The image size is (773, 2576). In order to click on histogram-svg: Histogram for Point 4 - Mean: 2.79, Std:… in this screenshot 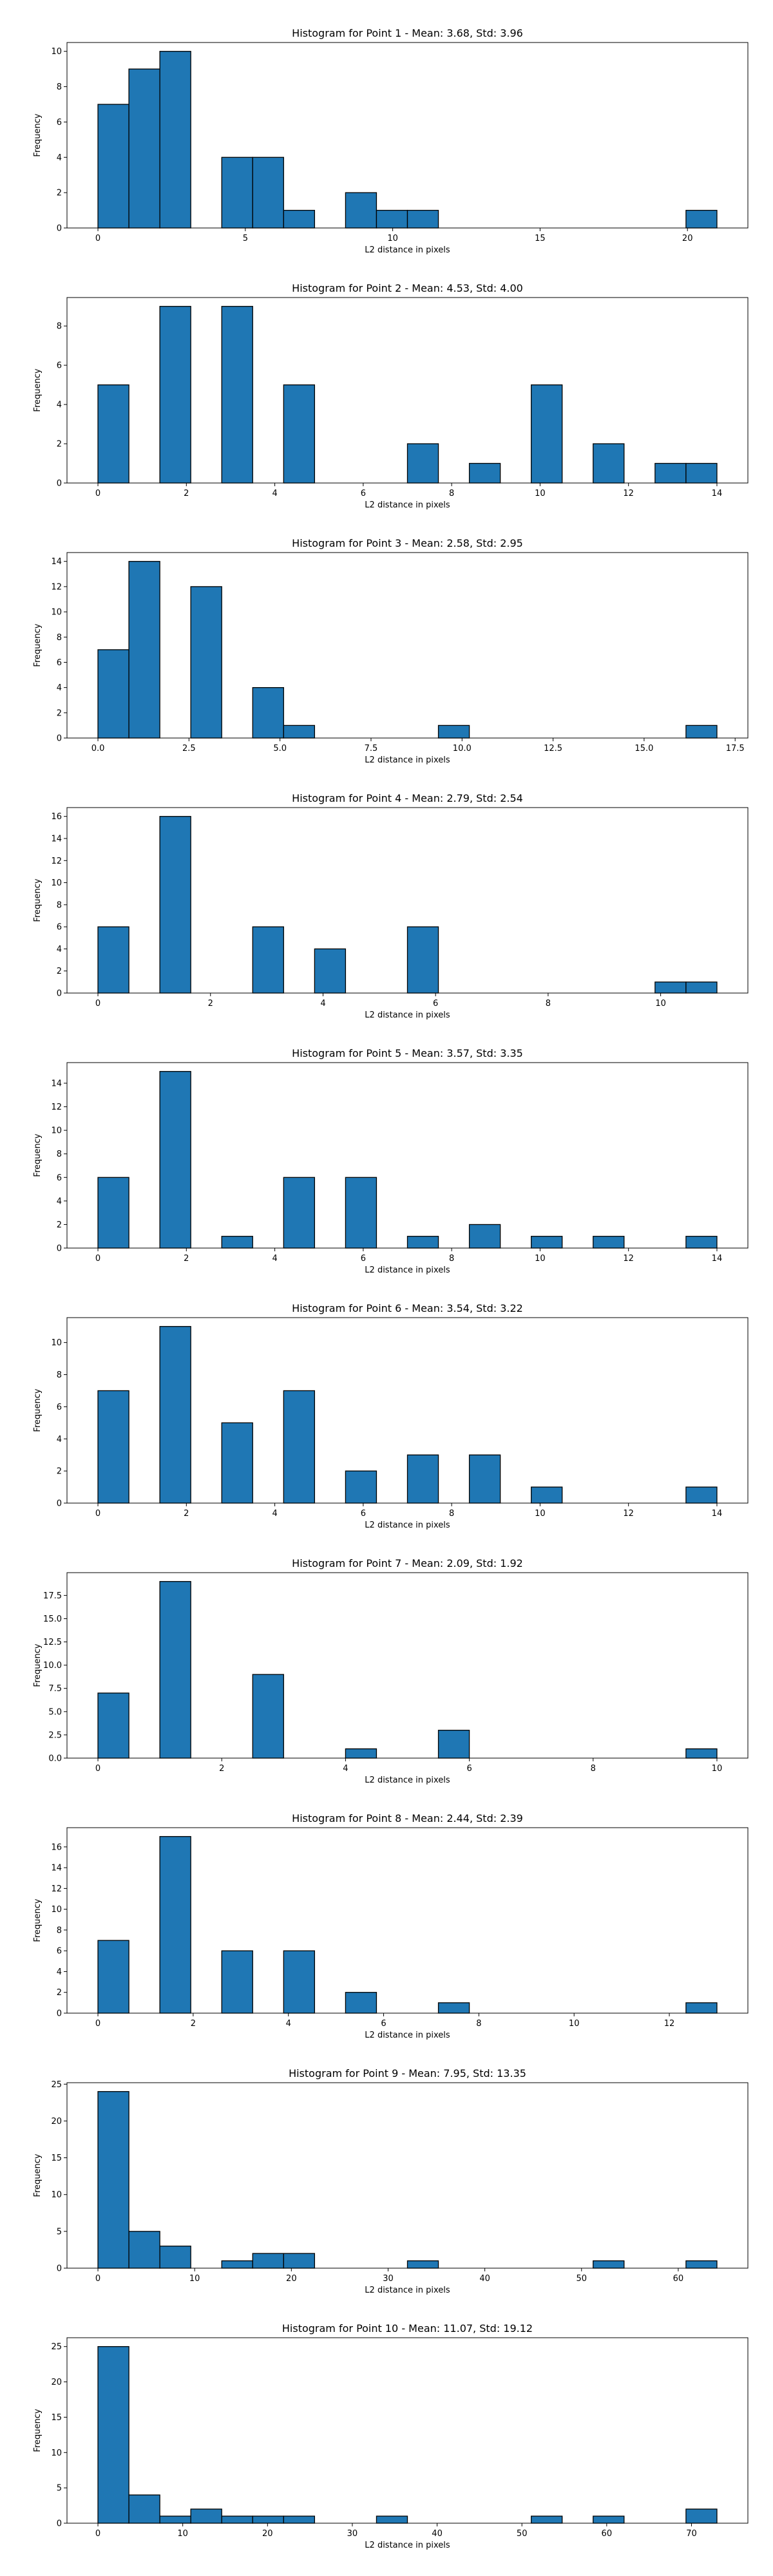, I will do `click(391, 906)`.